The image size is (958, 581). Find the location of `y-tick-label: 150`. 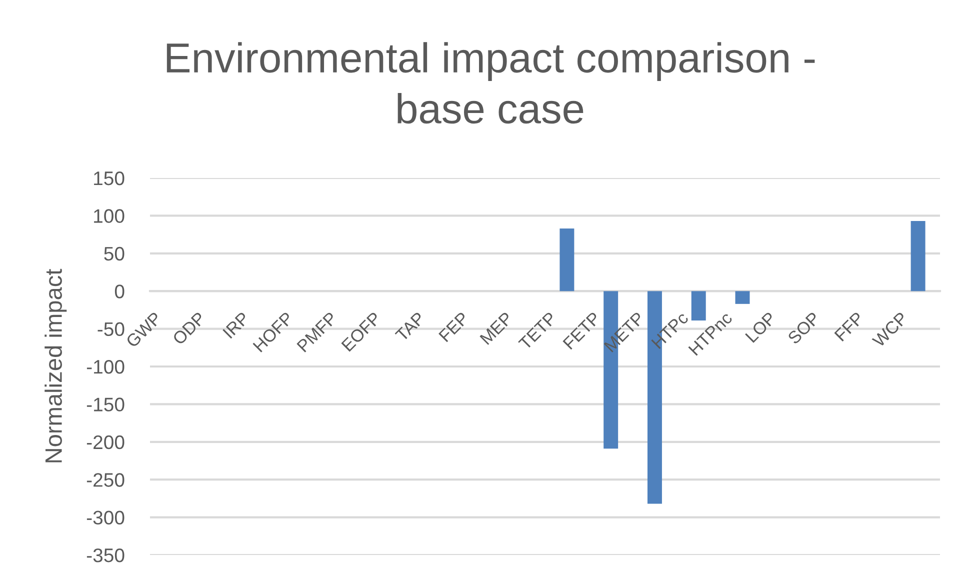

y-tick-label: 150 is located at coordinates (109, 178).